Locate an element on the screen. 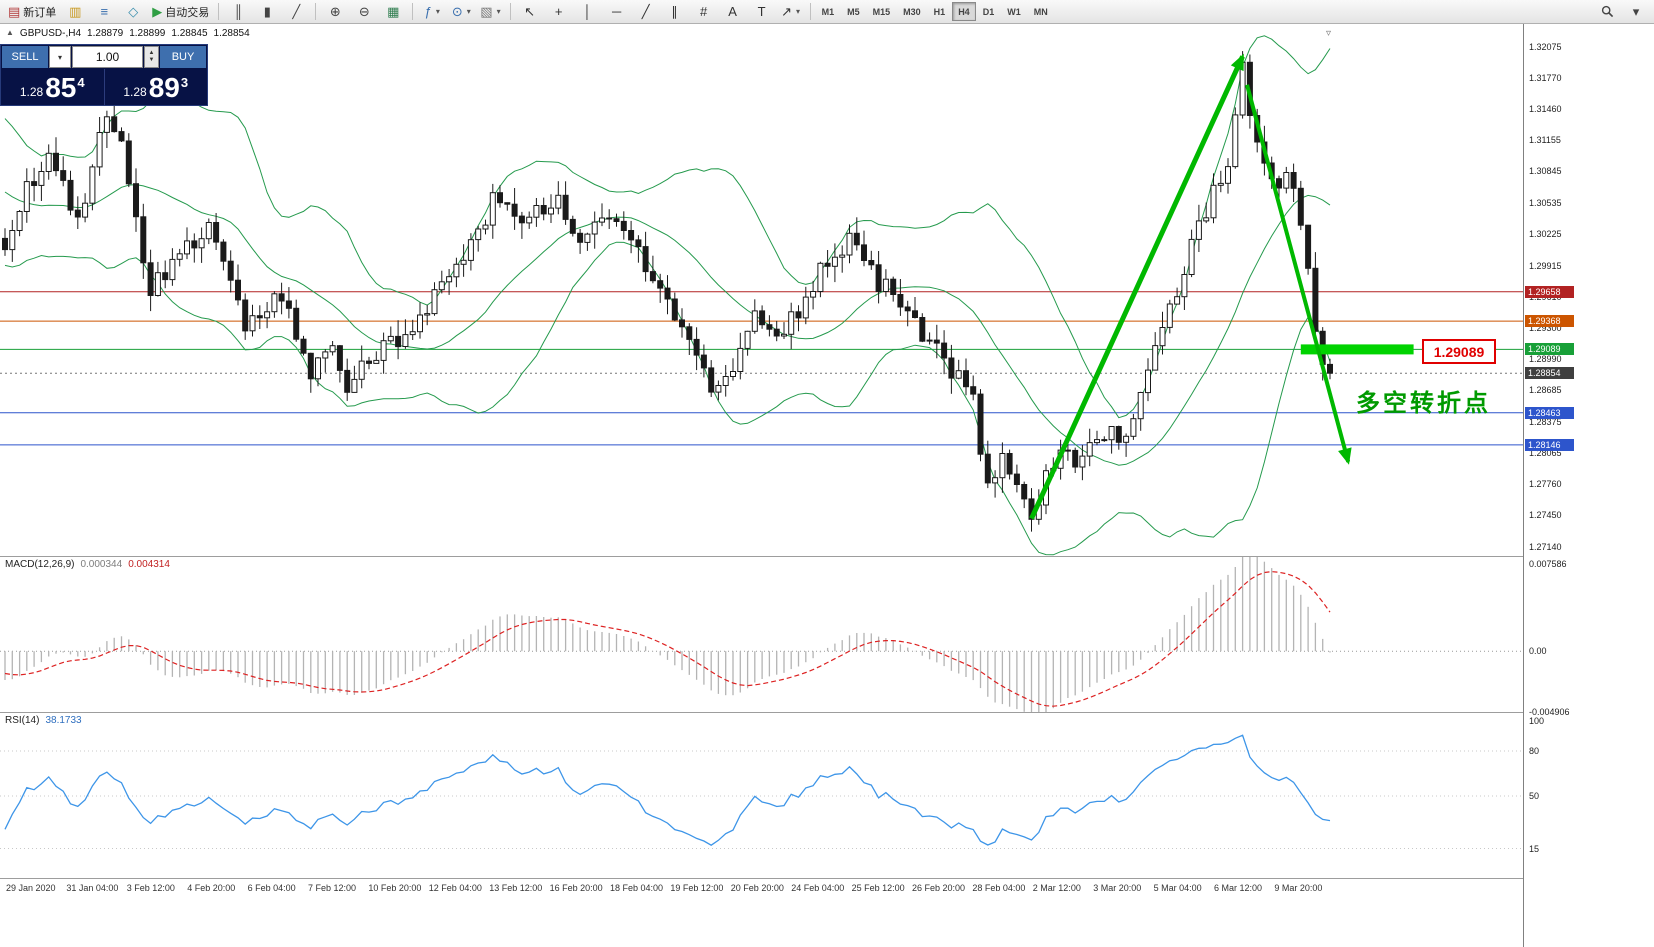  volume-stepper: ▲ ▼ is located at coordinates (151, 57).